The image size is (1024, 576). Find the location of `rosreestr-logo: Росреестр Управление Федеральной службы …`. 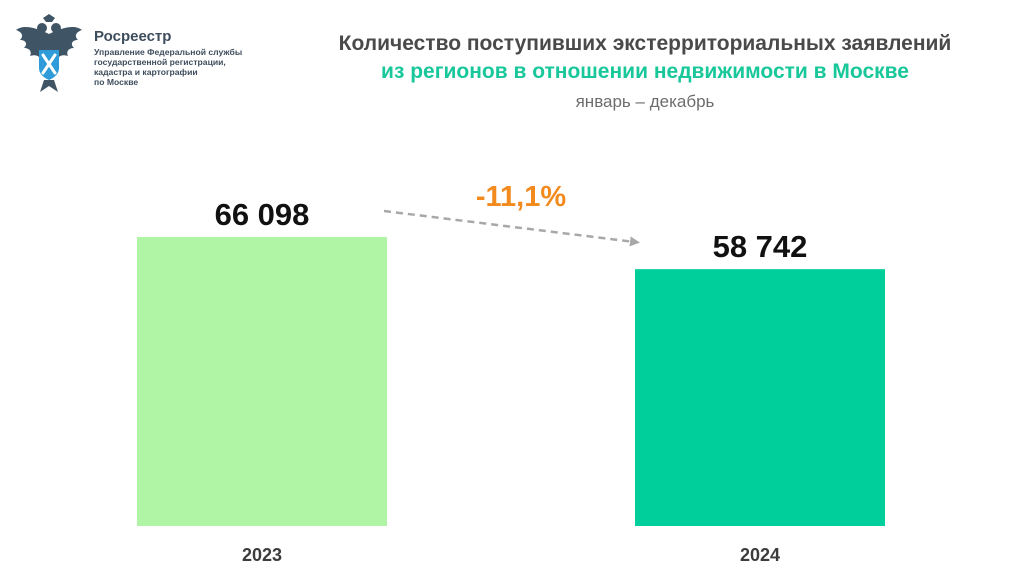

rosreestr-logo: Росреестр Управление Федеральной службы … is located at coordinates (134, 55).